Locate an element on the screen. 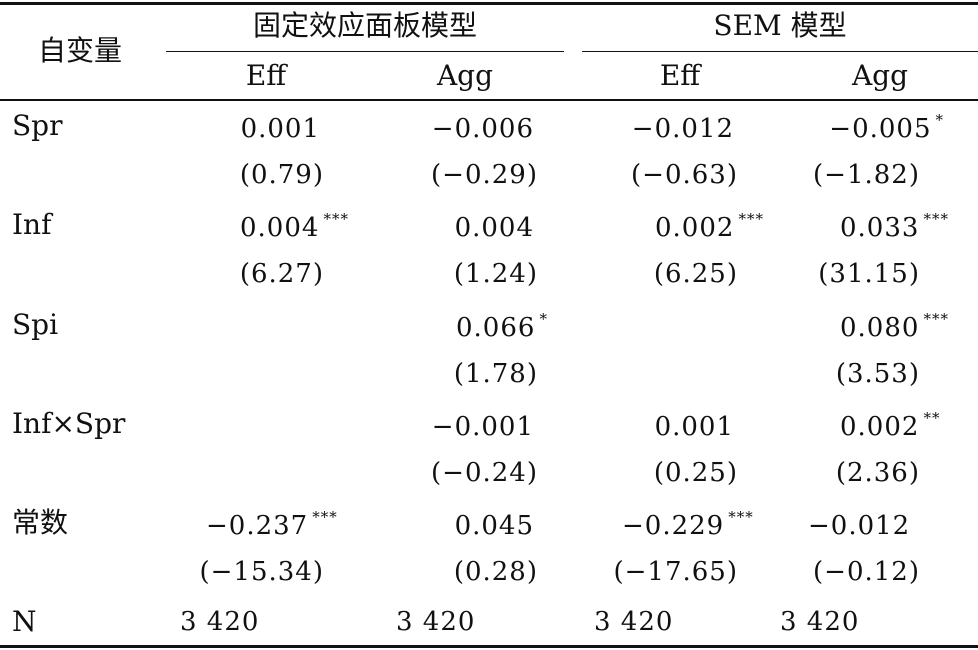  row-label-inf: Inf is located at coordinates (32, 224).